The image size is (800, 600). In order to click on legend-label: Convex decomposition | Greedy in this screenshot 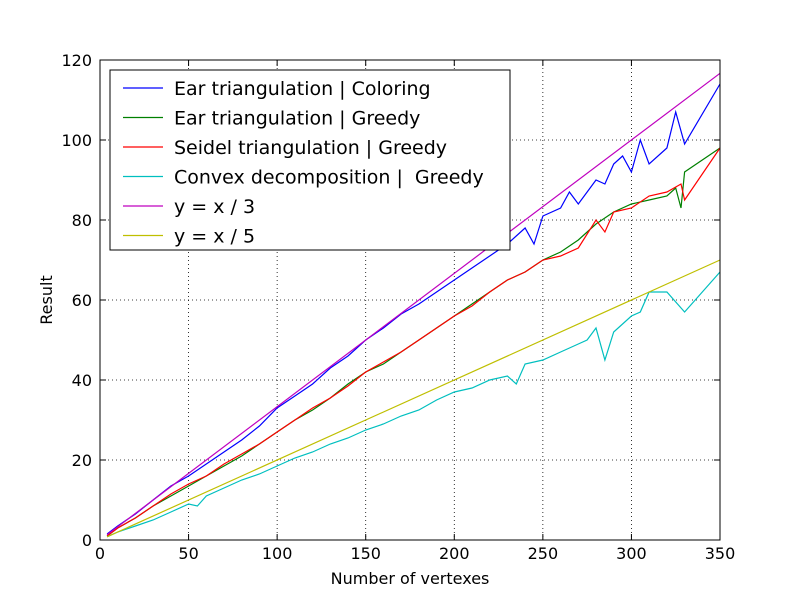, I will do `click(329, 178)`.